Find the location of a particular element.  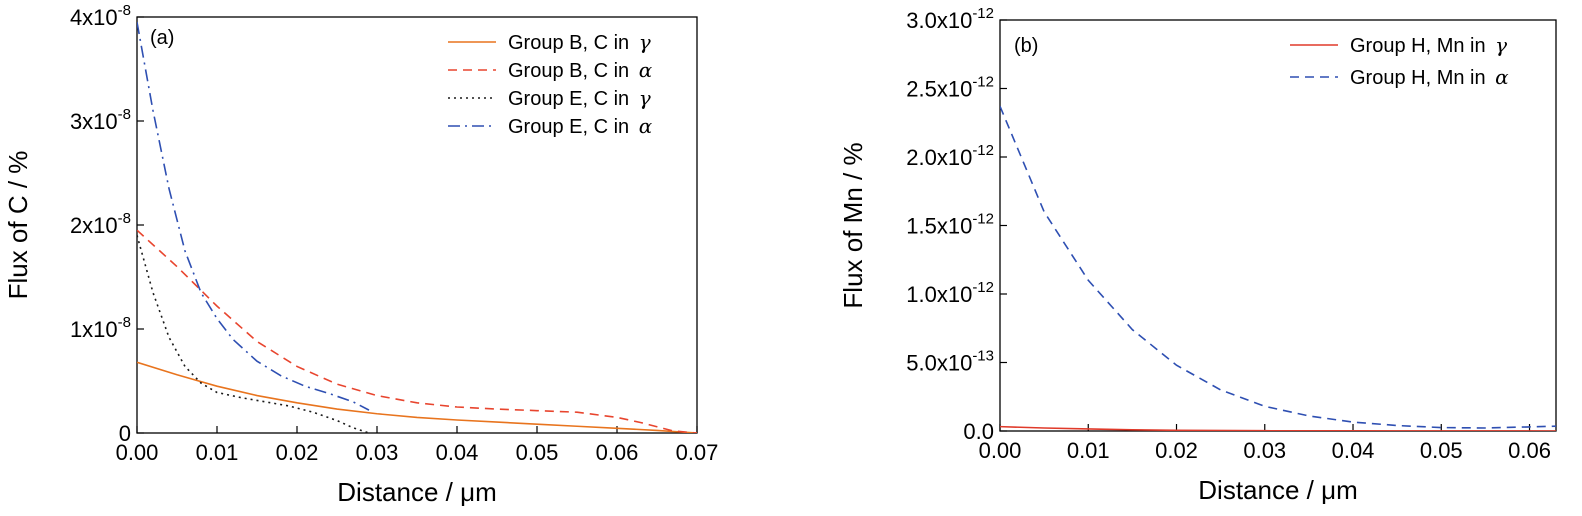

legend-label-1: Group H, Mn in γ is located at coordinates (1428, 45).